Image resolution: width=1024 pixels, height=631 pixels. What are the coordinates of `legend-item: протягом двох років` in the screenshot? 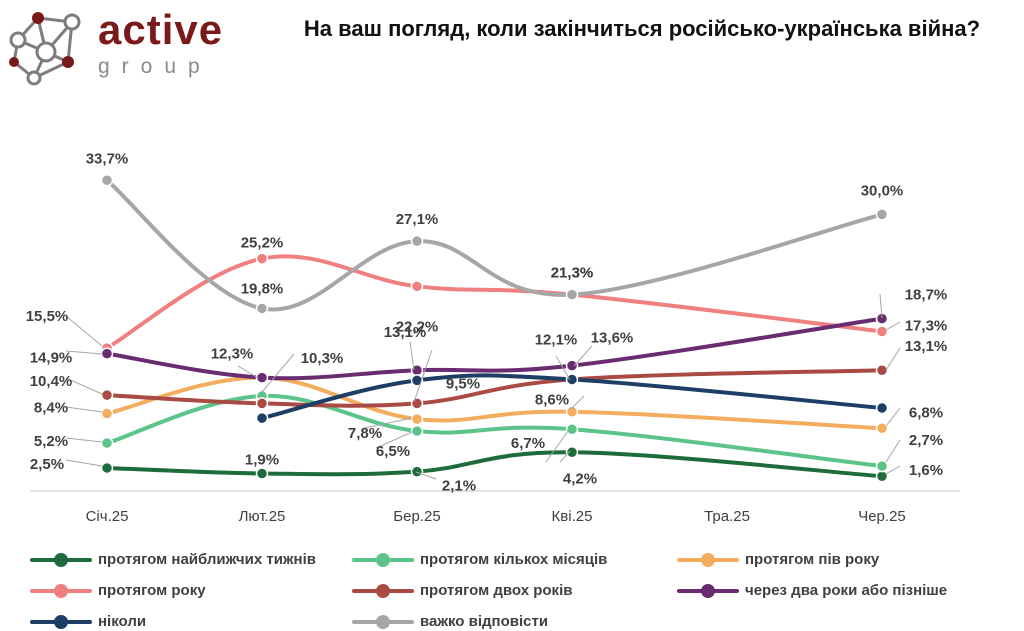 It's located at (462, 590).